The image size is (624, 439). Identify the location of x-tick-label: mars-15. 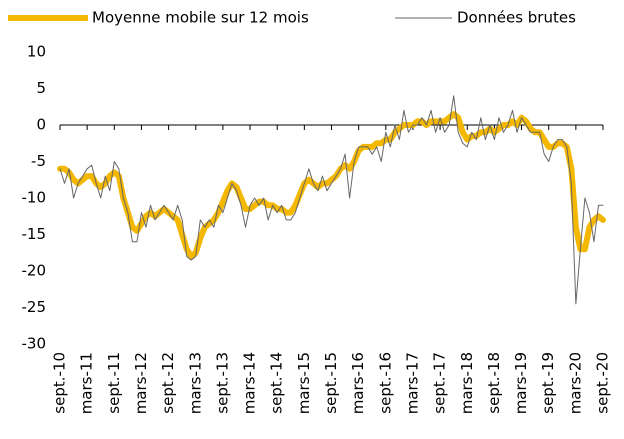
(304, 383).